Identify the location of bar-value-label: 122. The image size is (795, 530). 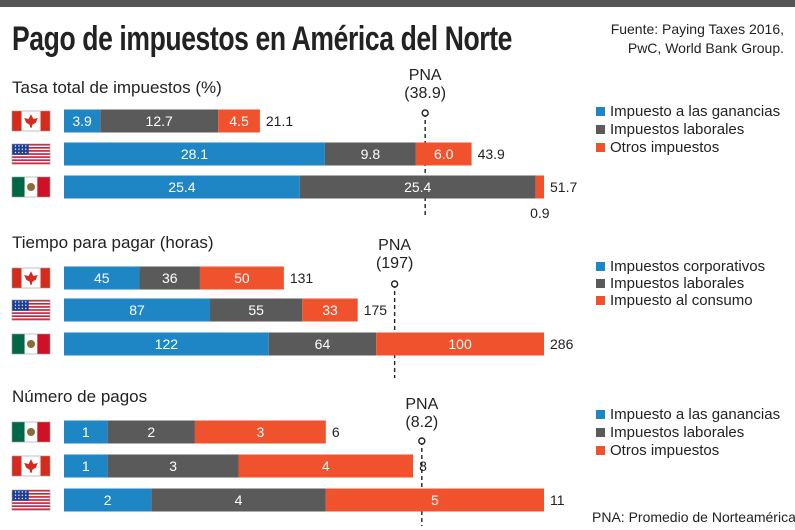
(167, 344).